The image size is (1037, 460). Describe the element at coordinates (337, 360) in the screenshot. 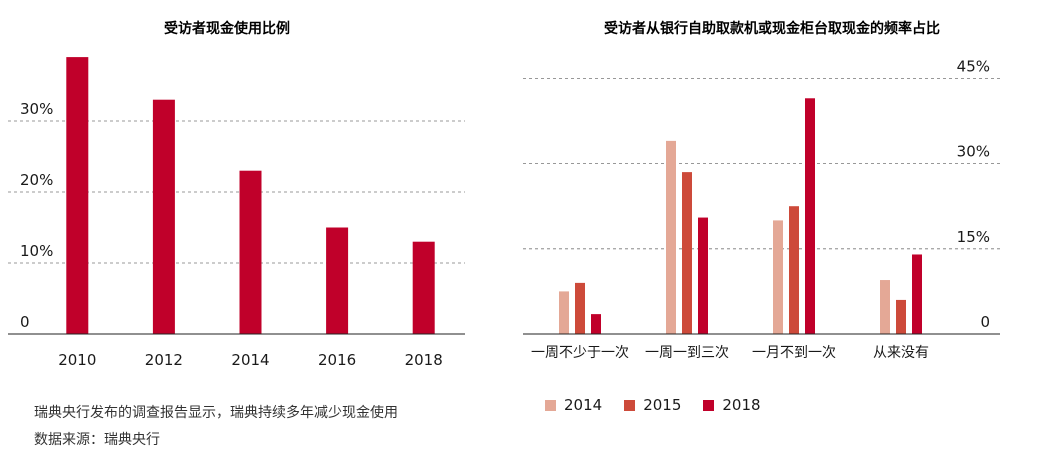

I see `chart1-x-tick-label: 2016` at that location.